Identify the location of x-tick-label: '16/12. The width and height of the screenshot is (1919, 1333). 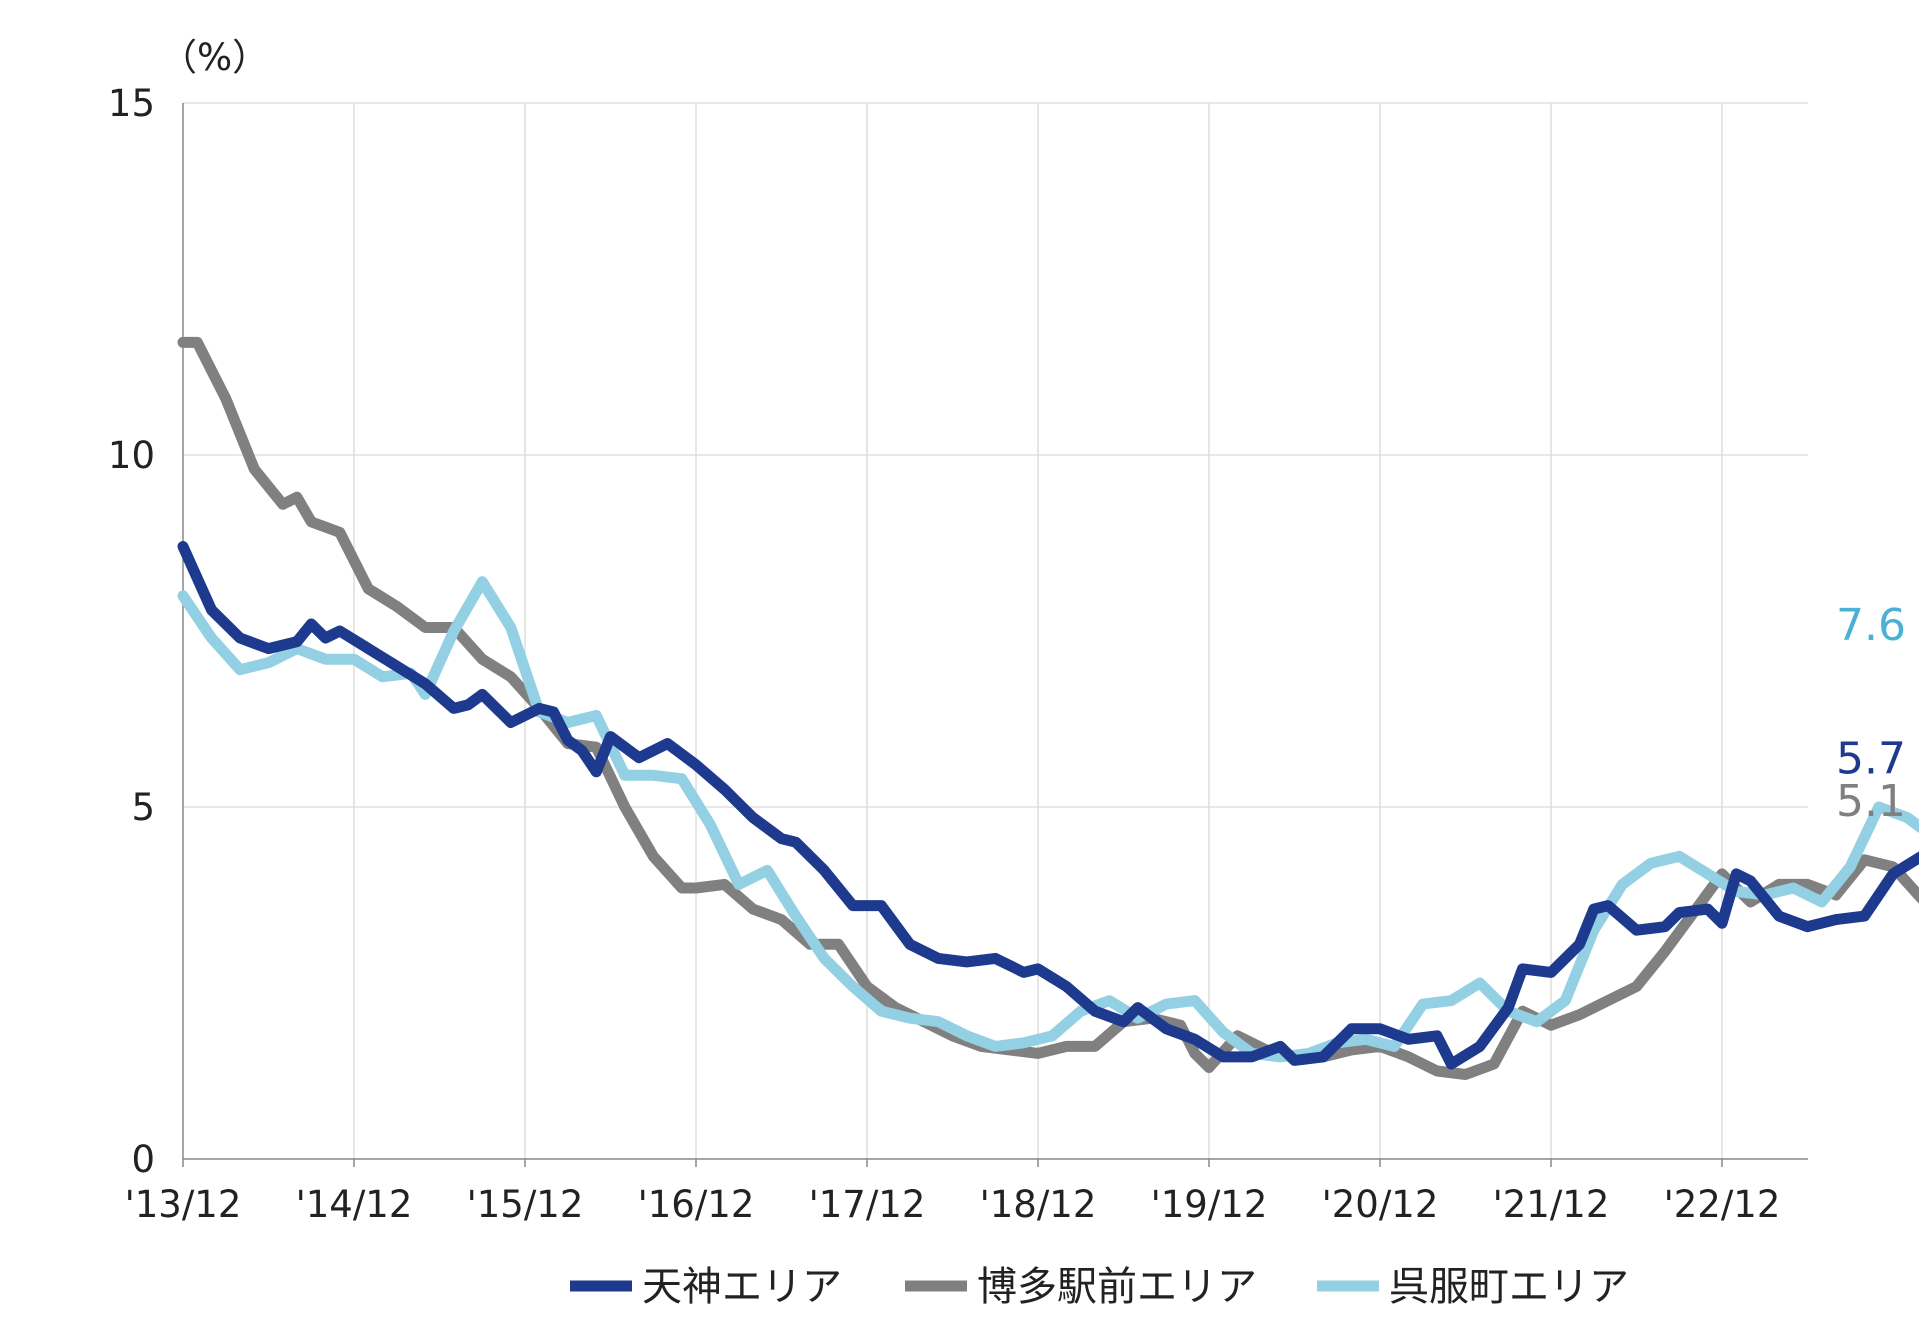
(696, 1204).